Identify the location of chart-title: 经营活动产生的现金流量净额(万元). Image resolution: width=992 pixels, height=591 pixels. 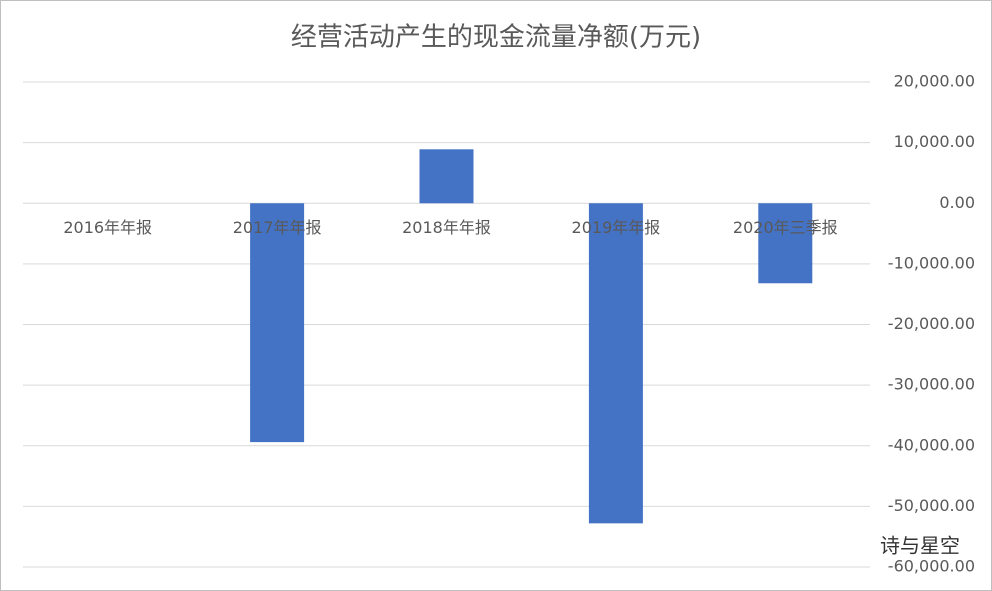
(496, 38).